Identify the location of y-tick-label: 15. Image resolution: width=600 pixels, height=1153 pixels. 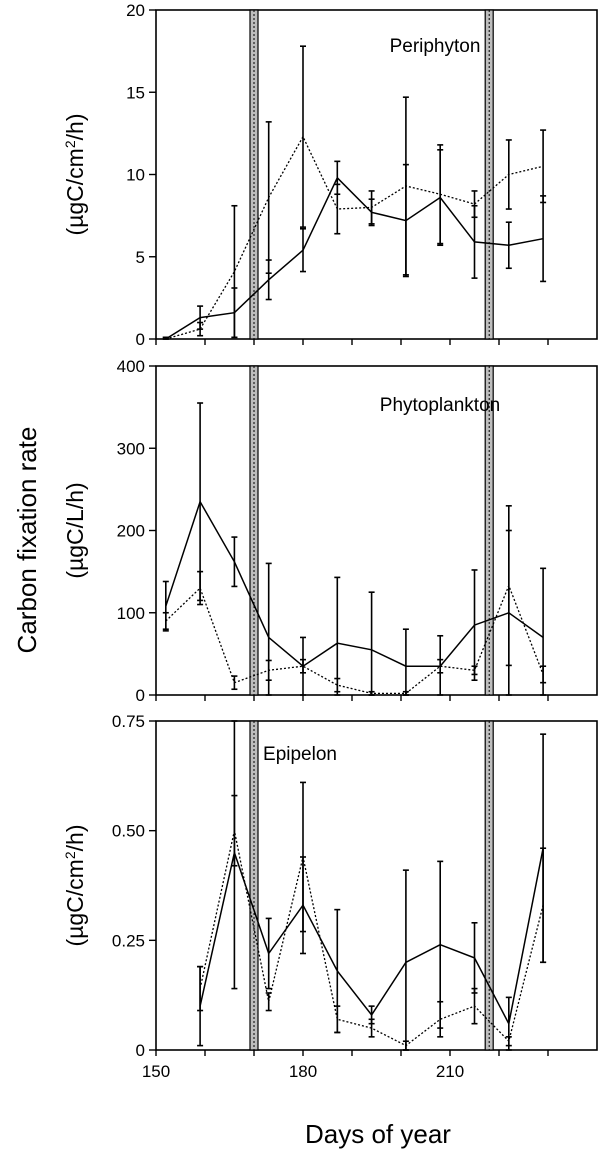
(135, 92).